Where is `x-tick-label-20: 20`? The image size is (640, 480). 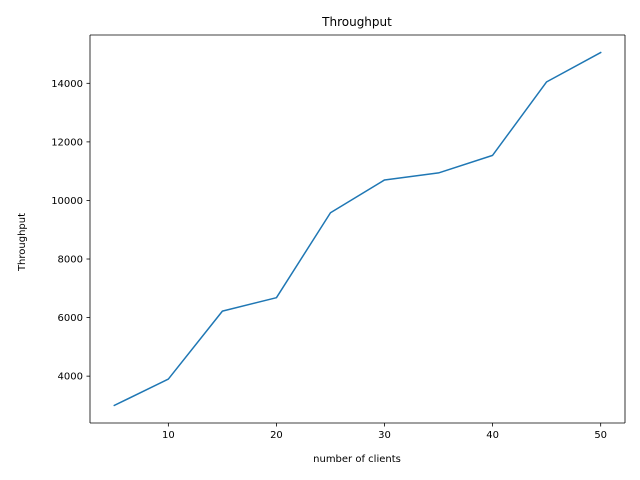
x-tick-label-20: 20 is located at coordinates (276, 435).